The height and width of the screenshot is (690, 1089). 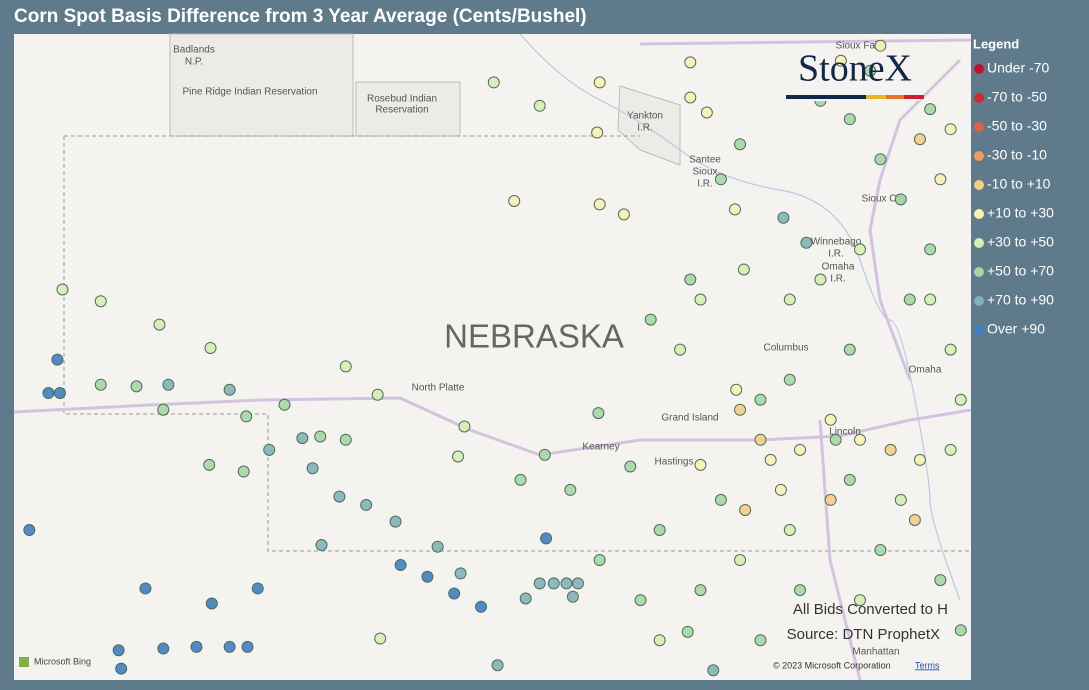 I want to click on place: North Platte, so click(x=438, y=388).